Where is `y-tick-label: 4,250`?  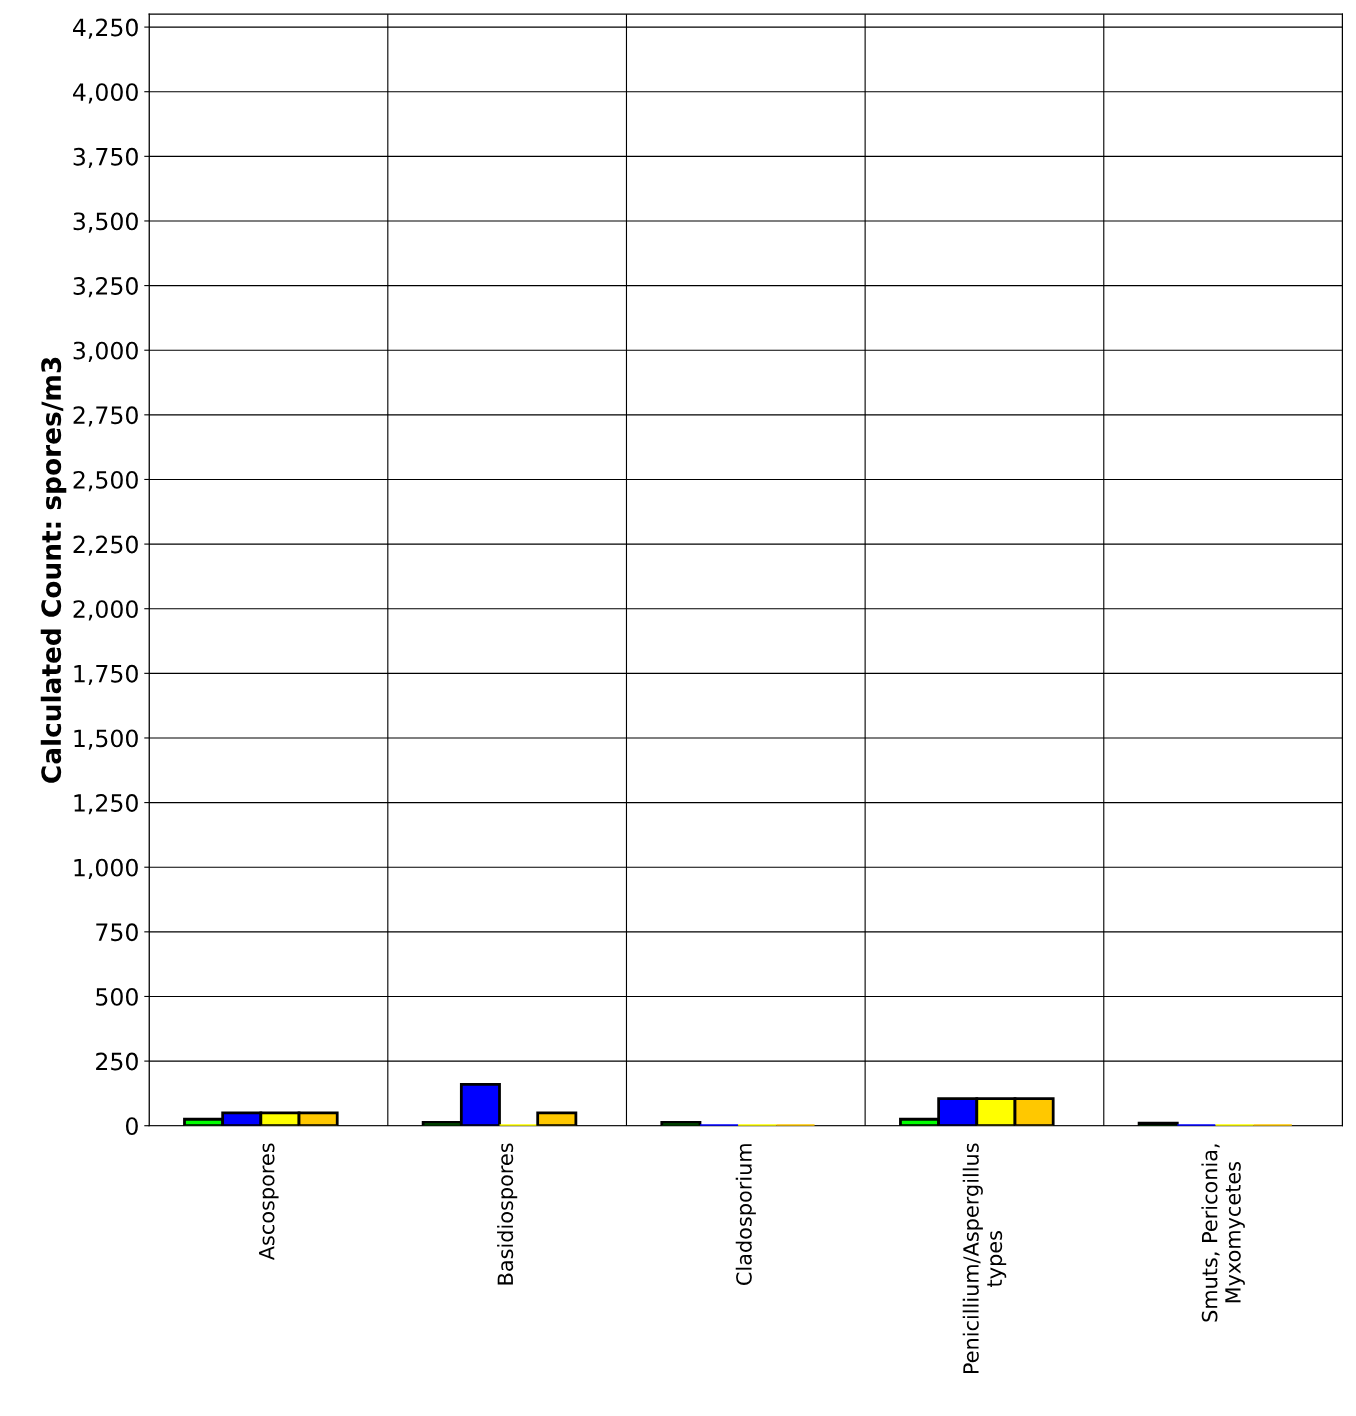 y-tick-label: 4,250 is located at coordinates (105, 28).